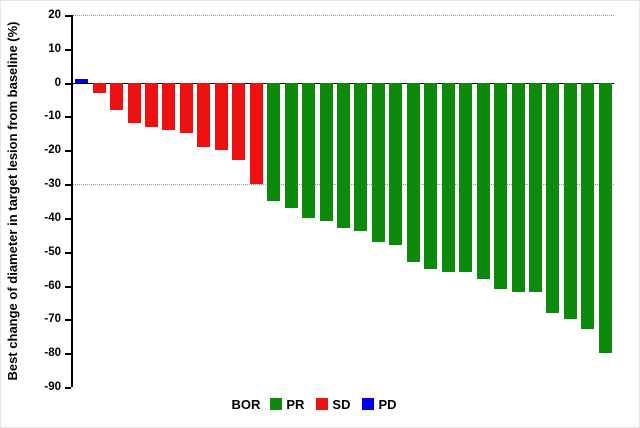 The image size is (640, 428). What do you see at coordinates (82, 81) in the screenshot?
I see `bar-pd` at bounding box center [82, 81].